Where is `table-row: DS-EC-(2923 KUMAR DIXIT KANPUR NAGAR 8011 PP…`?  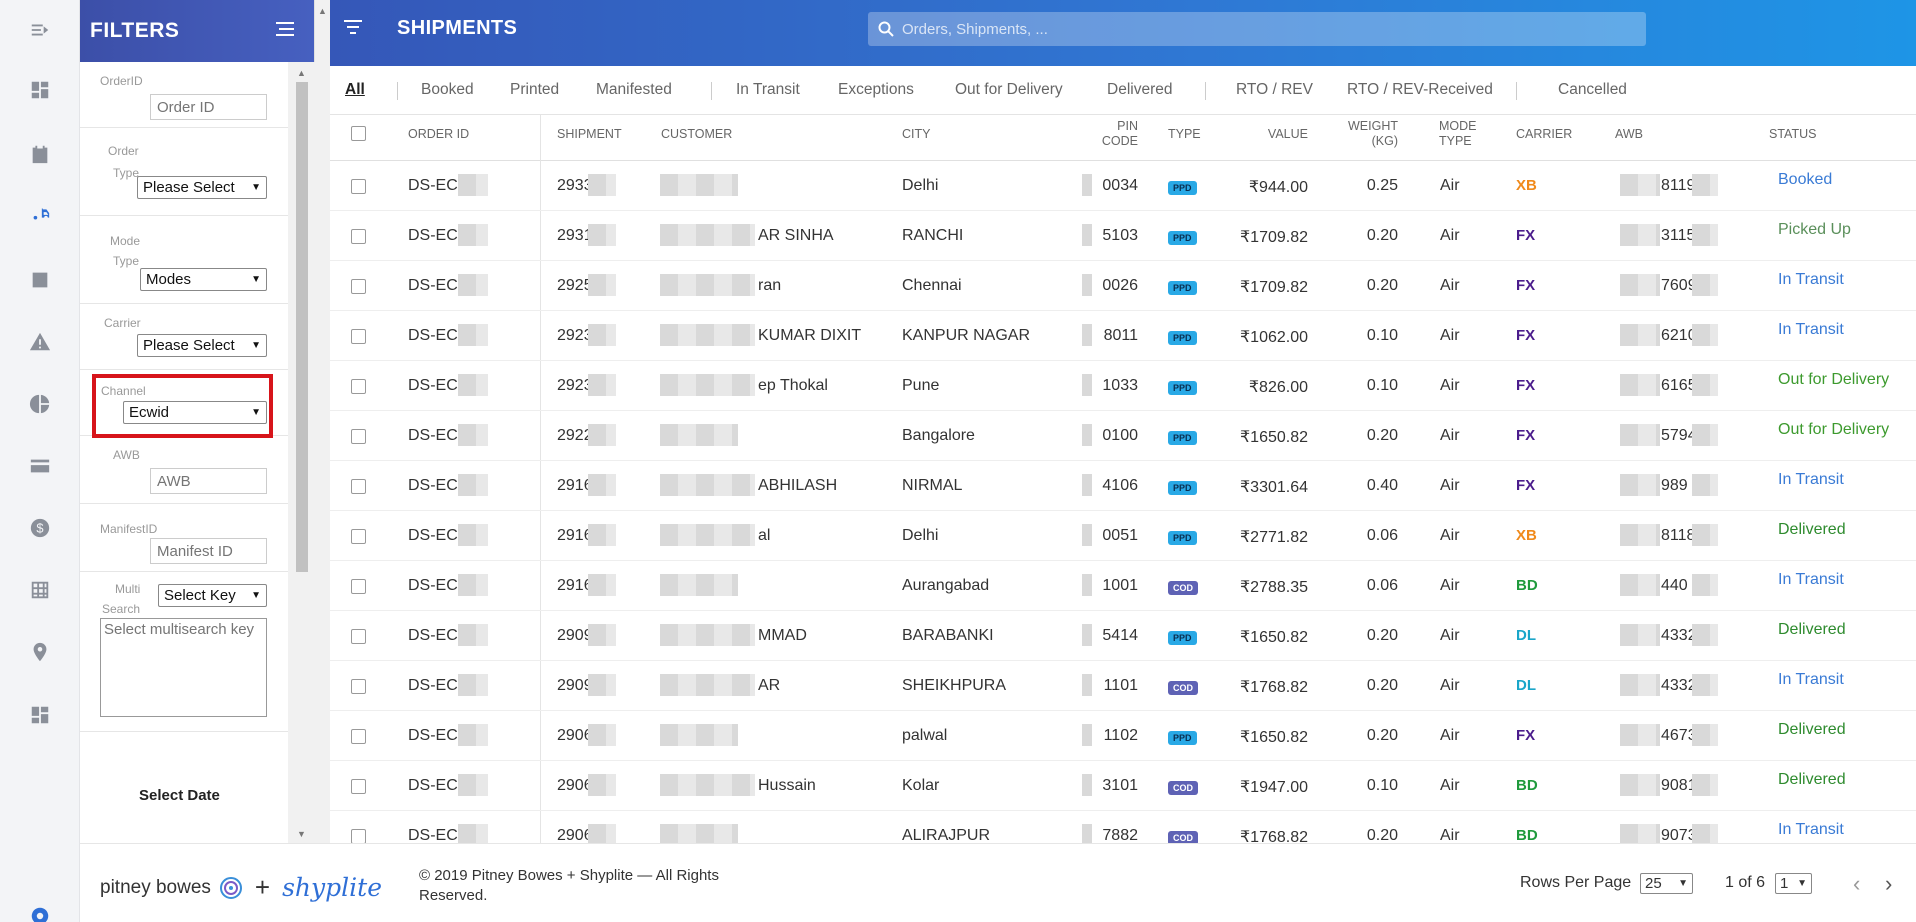
table-row: DS-EC-(2923 KUMAR DIXIT KANPUR NAGAR 8011 PP… is located at coordinates (1123, 336).